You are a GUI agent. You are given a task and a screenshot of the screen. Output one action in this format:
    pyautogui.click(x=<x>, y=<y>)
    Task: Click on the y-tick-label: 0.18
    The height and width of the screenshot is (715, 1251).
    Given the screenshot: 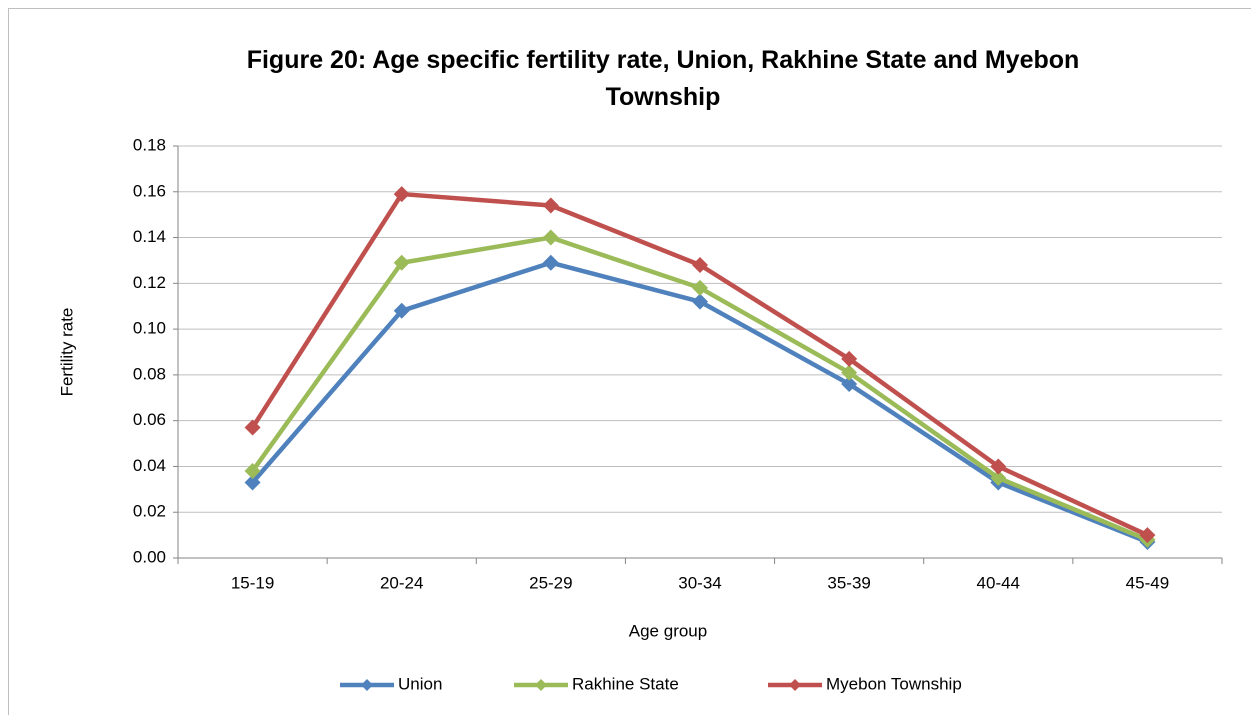 What is the action you would take?
    pyautogui.click(x=149, y=144)
    